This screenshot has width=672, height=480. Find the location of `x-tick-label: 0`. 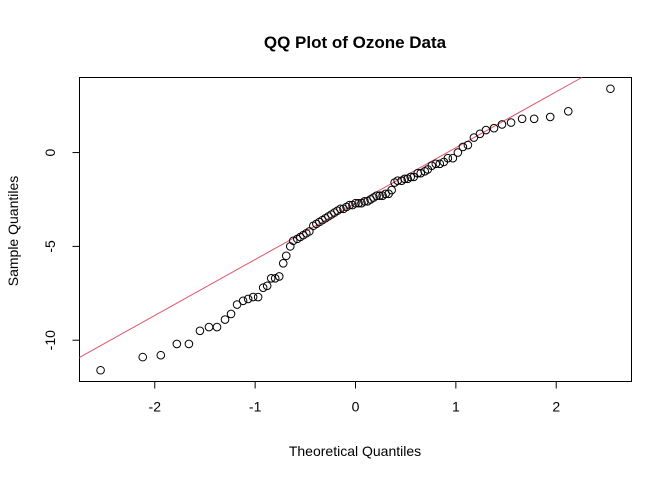

x-tick-label: 0 is located at coordinates (356, 407).